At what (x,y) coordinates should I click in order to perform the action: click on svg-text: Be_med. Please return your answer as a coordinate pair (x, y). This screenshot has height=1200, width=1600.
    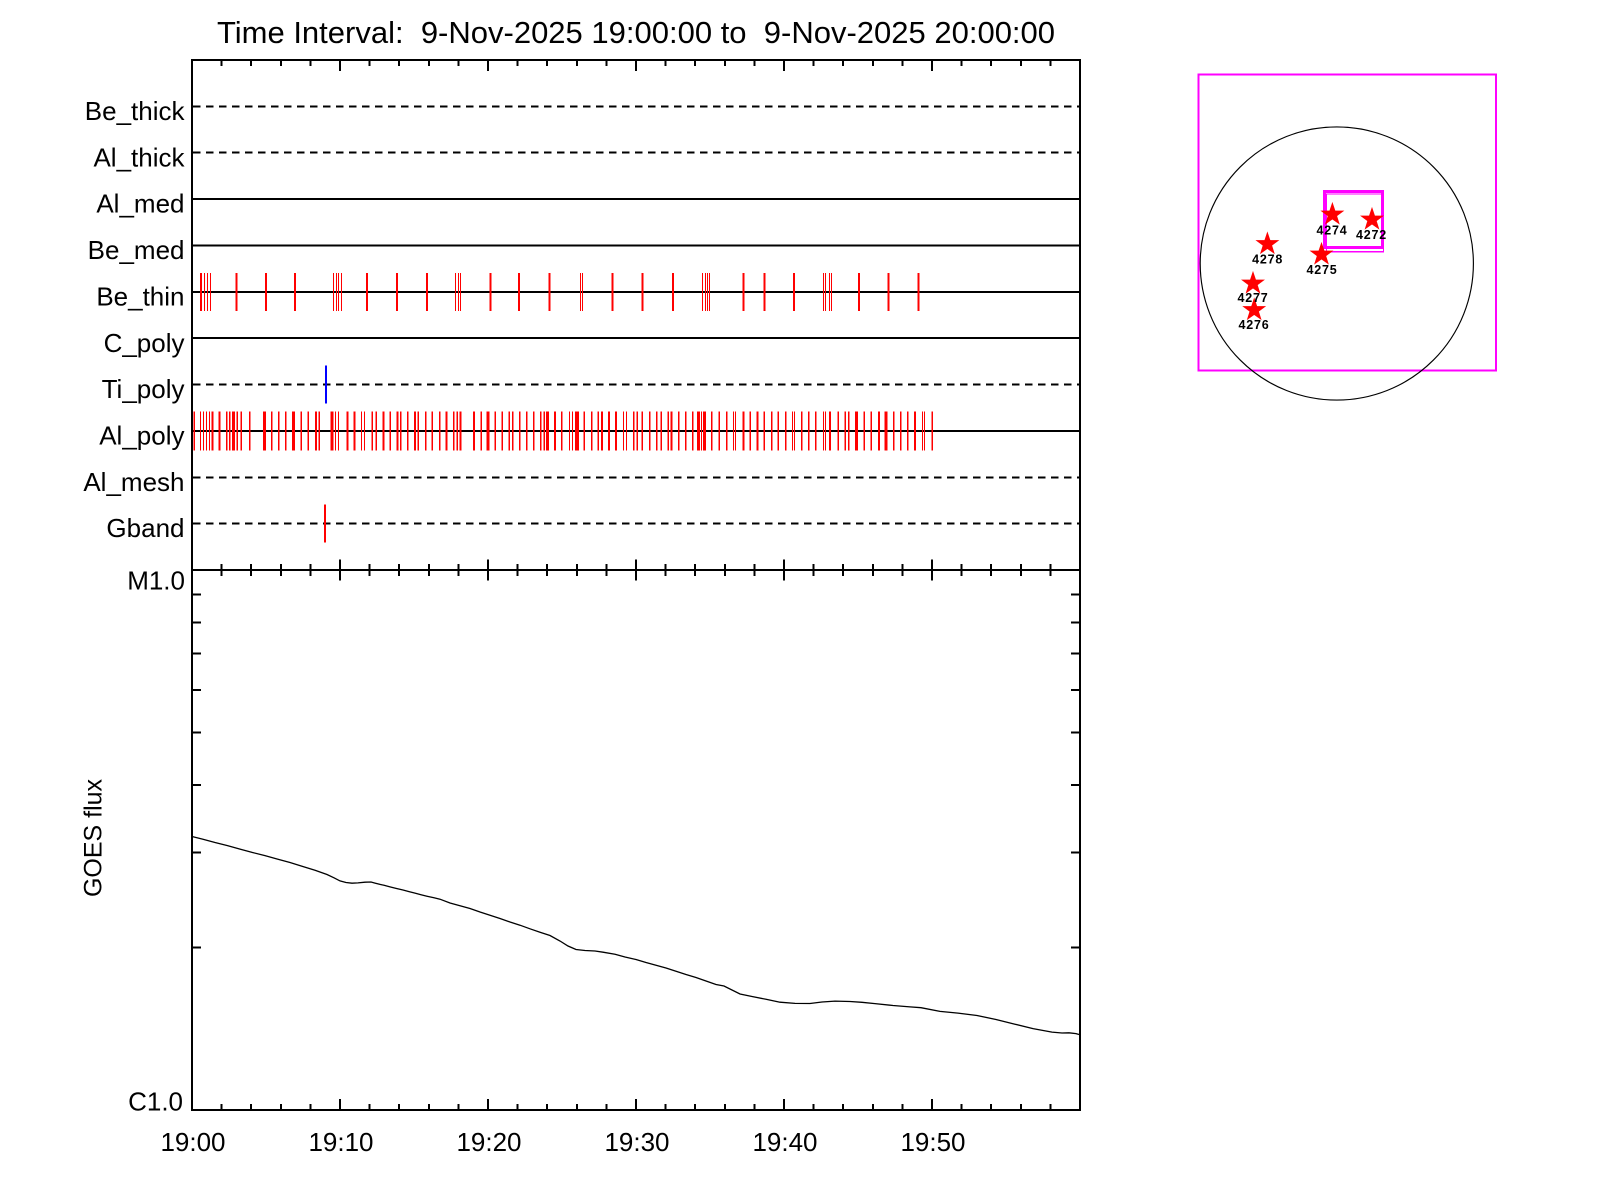
    Looking at the image, I should click on (136, 250).